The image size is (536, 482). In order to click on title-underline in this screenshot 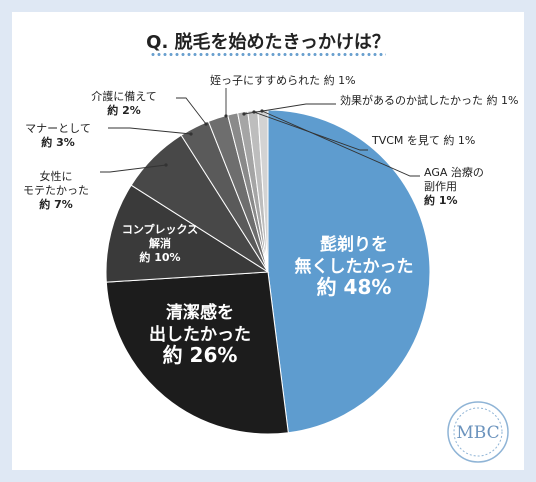, I will do `click(268, 54)`.